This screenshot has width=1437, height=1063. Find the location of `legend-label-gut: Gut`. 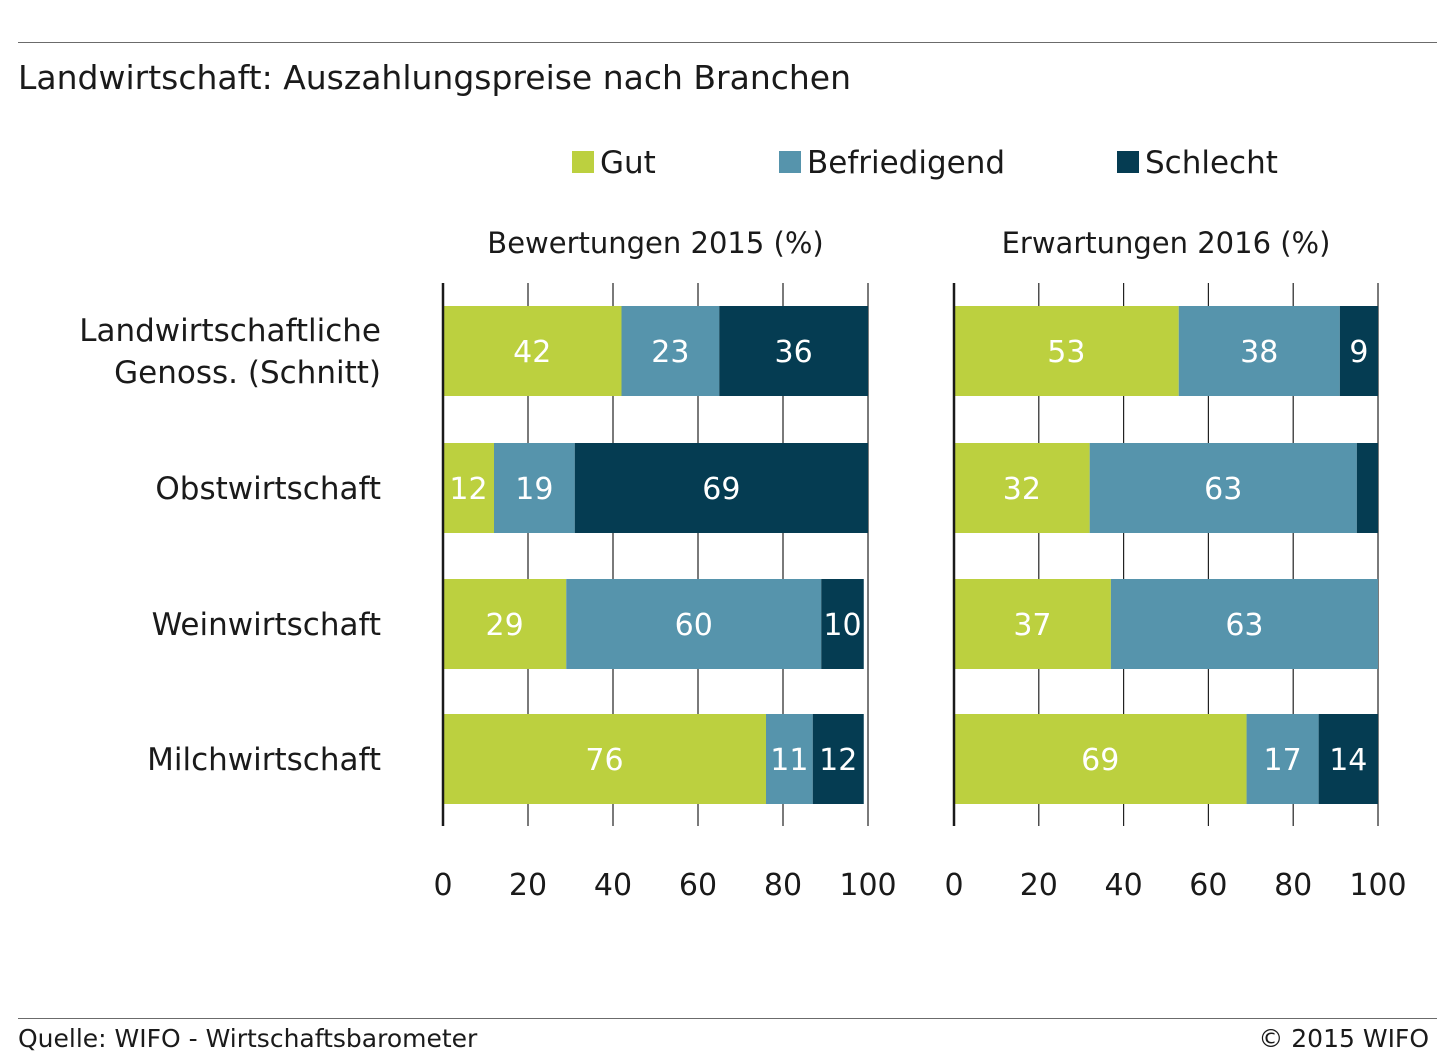

legend-label-gut: Gut is located at coordinates (628, 163).